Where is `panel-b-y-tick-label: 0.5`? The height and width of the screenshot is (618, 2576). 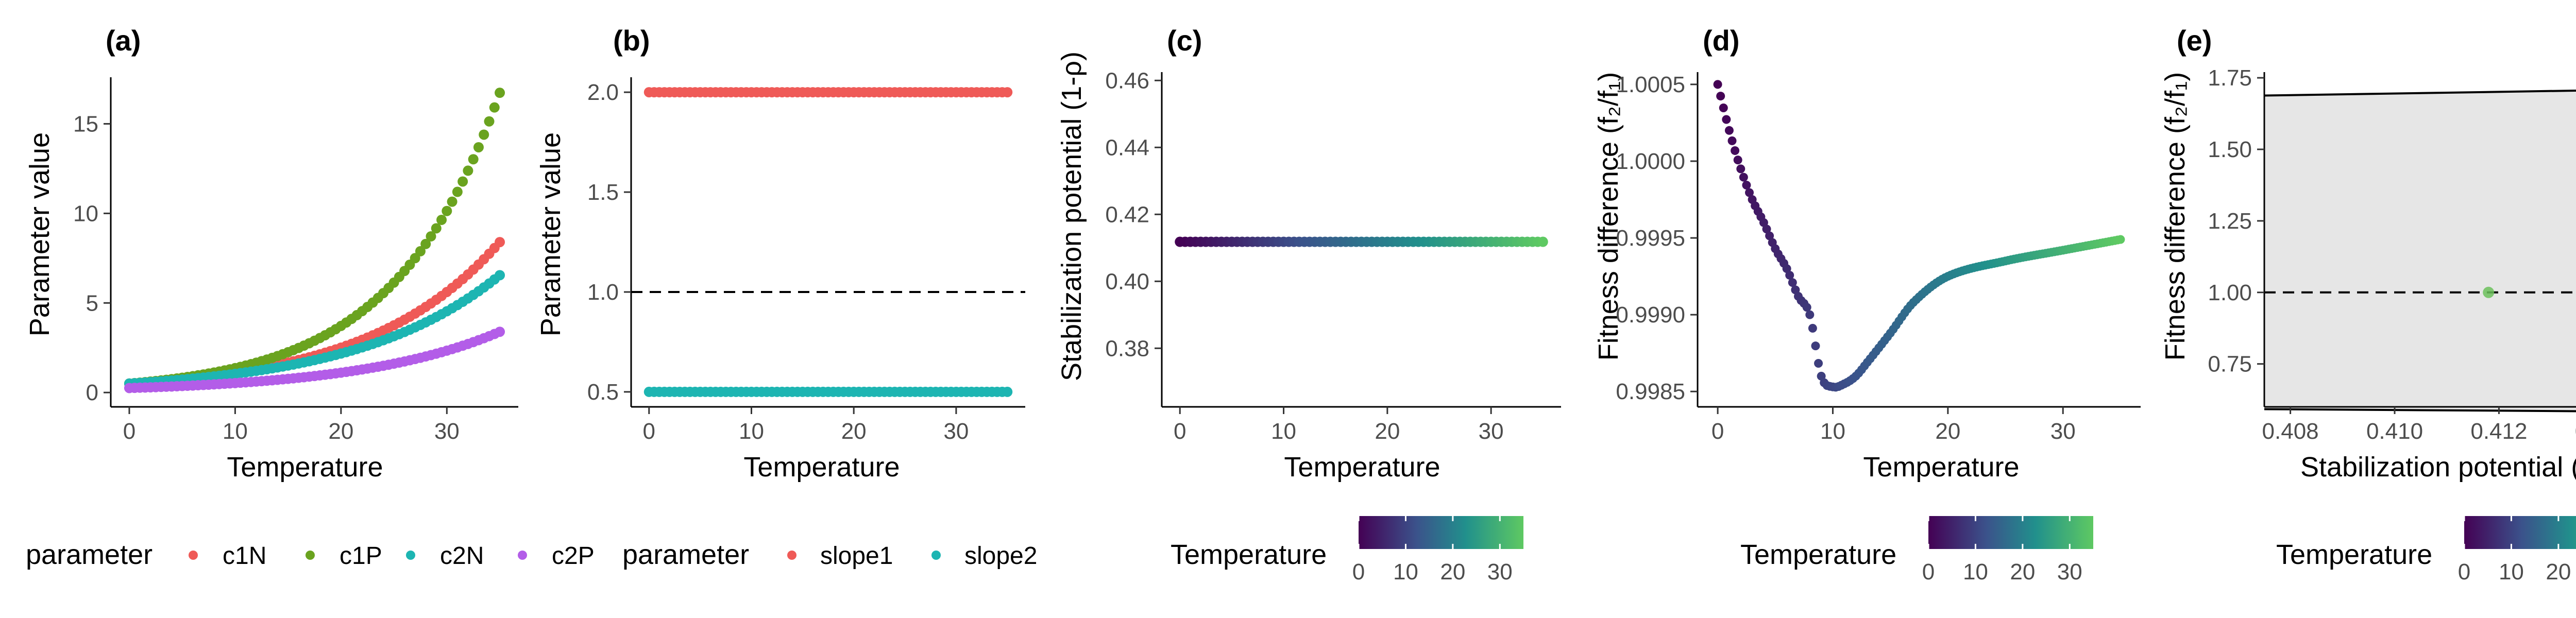 panel-b-y-tick-label: 0.5 is located at coordinates (603, 392).